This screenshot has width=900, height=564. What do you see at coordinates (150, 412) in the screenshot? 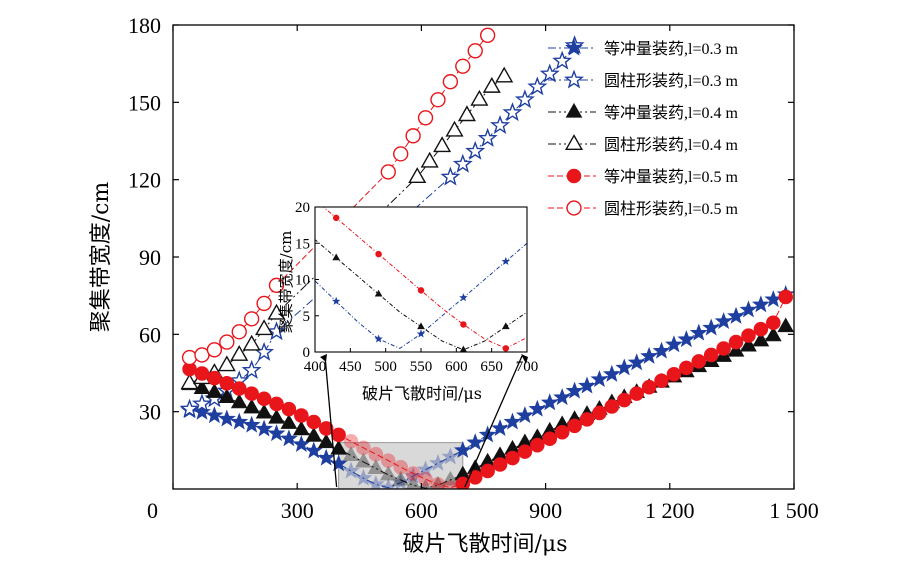
I see `y-tick-label: 30` at bounding box center [150, 412].